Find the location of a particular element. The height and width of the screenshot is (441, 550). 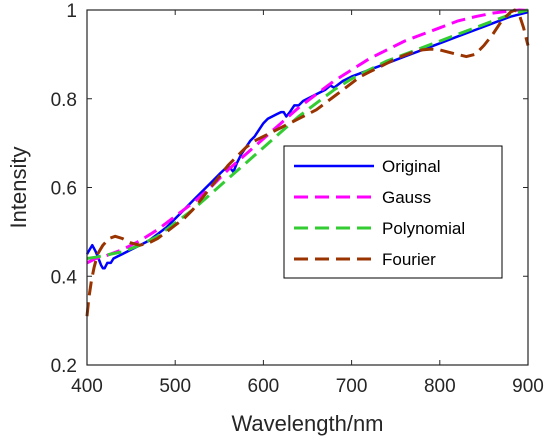

legend-label: Gauss is located at coordinates (406, 197).